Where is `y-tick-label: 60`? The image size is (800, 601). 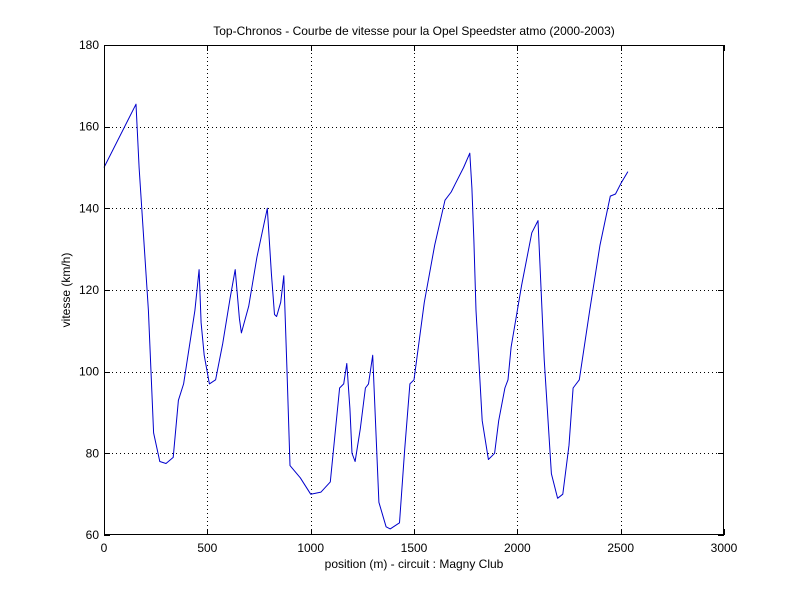 y-tick-label: 60 is located at coordinates (93, 535).